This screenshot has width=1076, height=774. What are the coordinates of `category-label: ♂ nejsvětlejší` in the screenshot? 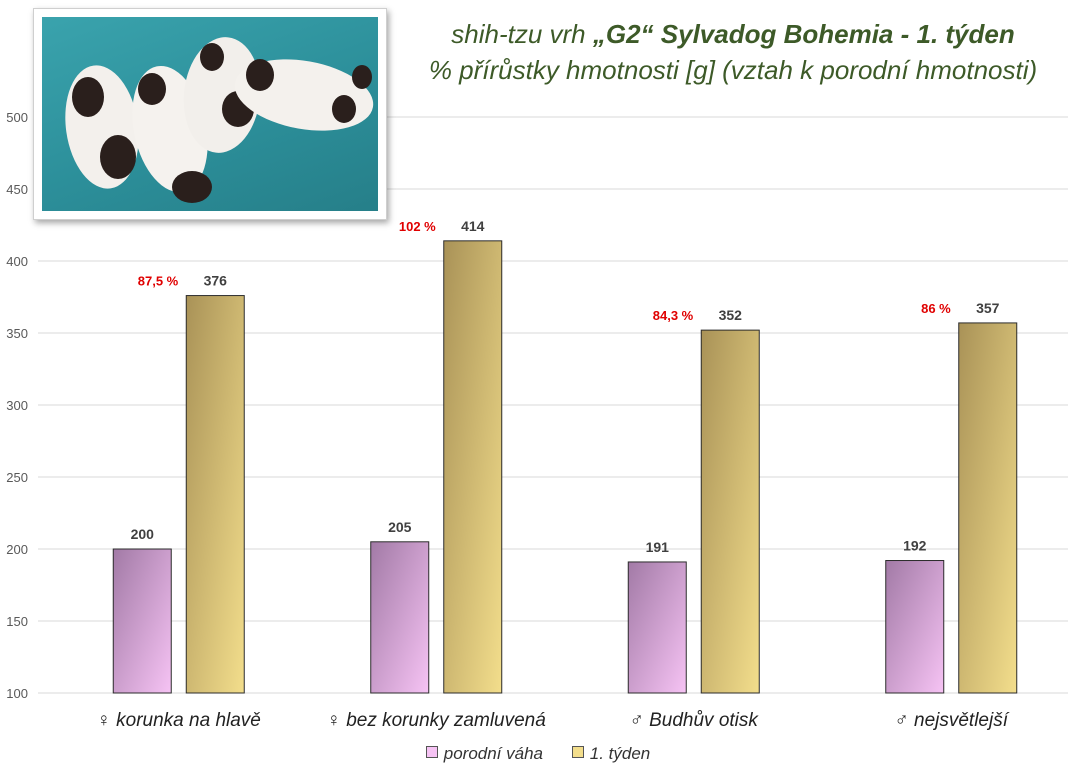 It's located at (951, 720).